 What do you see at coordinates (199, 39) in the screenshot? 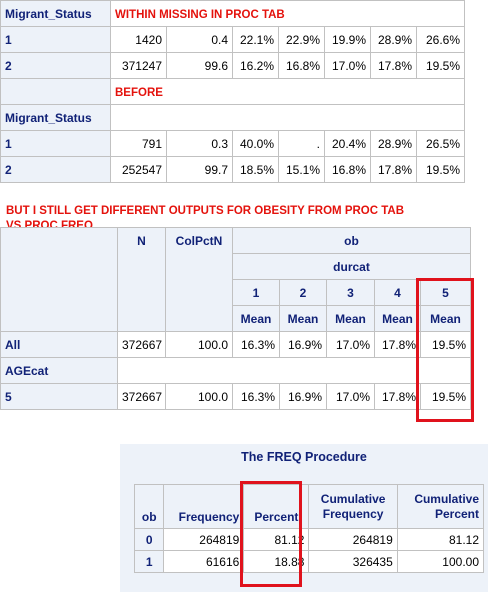
I see `table-cell: 0.4` at bounding box center [199, 39].